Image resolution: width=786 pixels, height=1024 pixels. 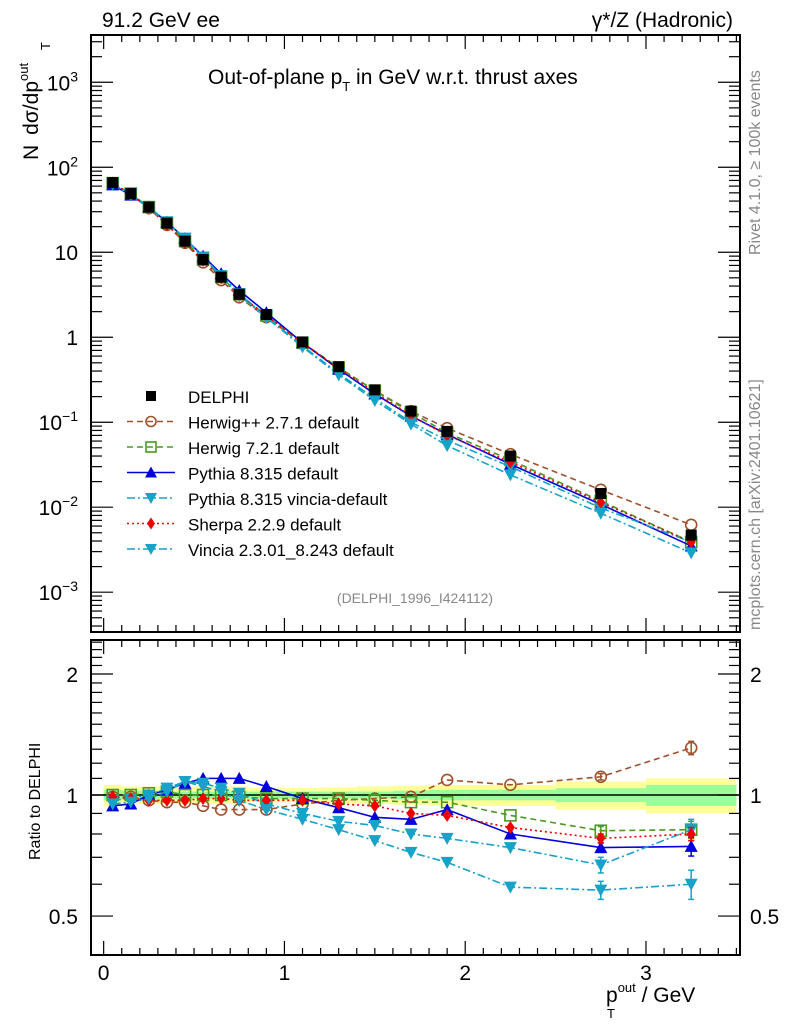 I want to click on legend-label: Herwig 7.2.1 default, so click(x=263, y=448).